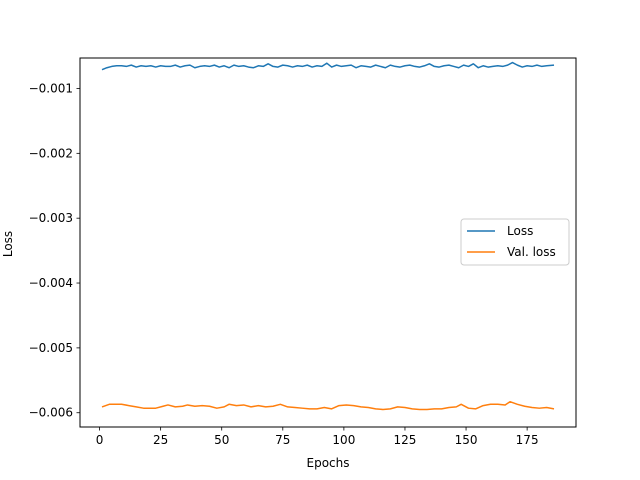 The width and height of the screenshot is (640, 480). I want to click on y-axis: −0.006 −0.005 −0.004 −0.003 −0.002 −0.001, so click(54, 250).